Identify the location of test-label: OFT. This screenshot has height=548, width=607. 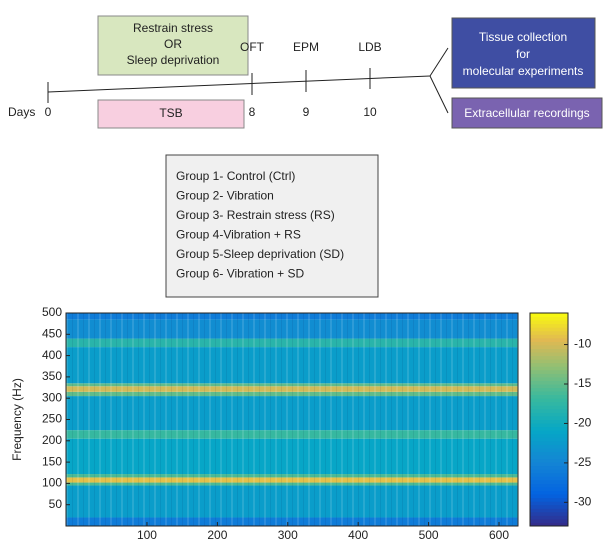
(252, 47).